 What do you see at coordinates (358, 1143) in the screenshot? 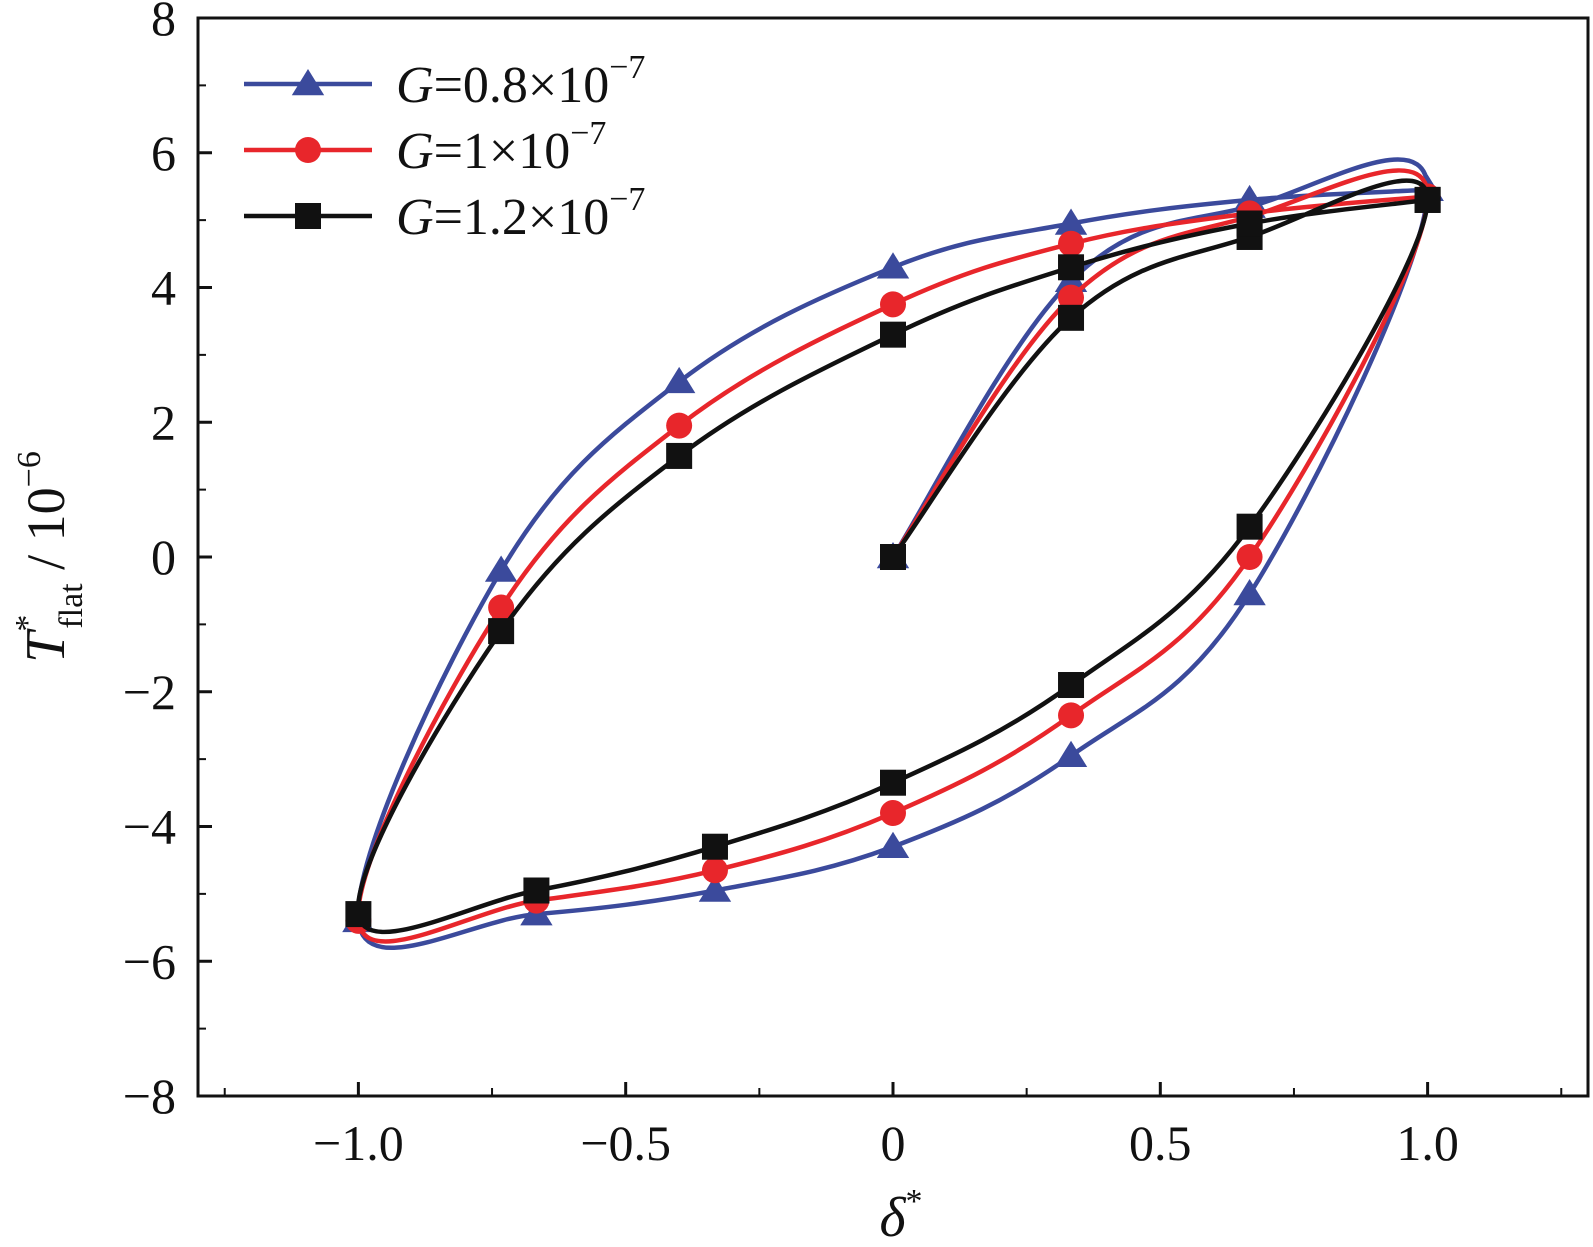
I see `x-tick-label: −1.0` at bounding box center [358, 1143].